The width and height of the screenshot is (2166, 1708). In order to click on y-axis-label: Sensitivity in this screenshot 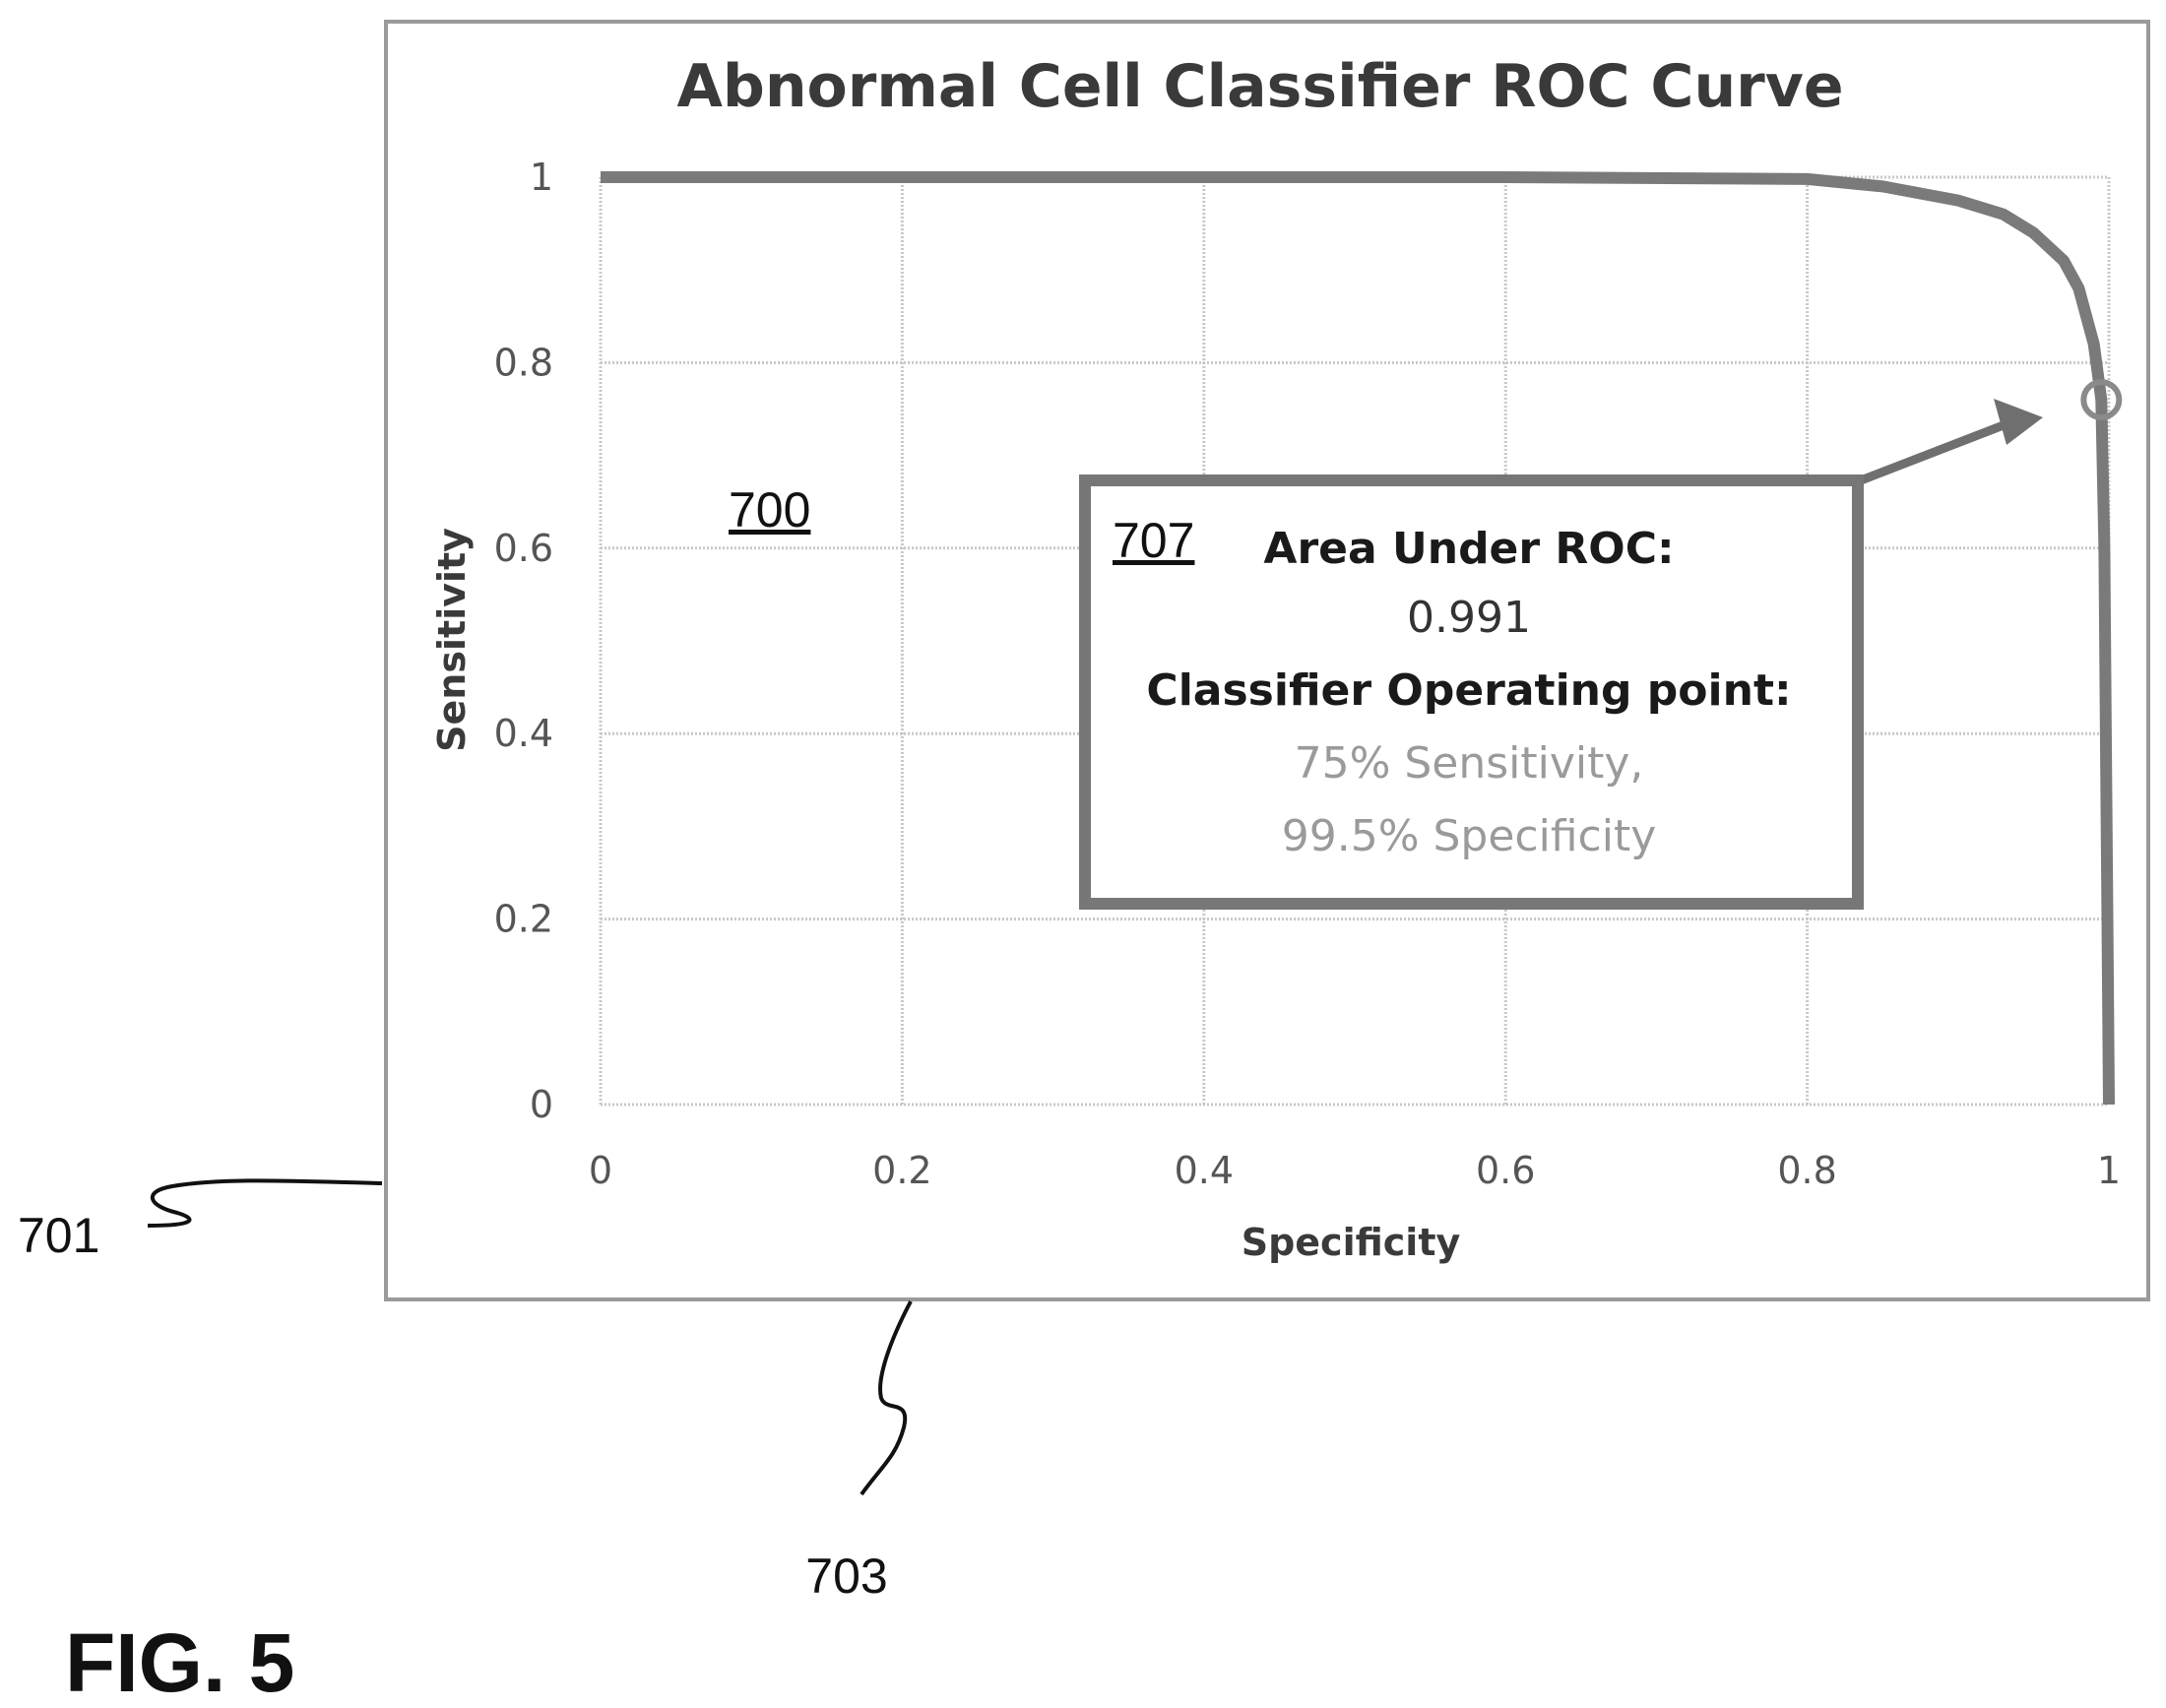, I will do `click(452, 640)`.